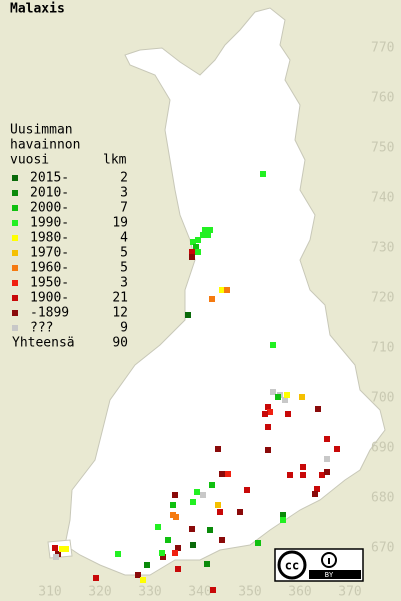 This screenshot has width=401, height=601. What do you see at coordinates (49, 592) in the screenshot?
I see `x-tick-label: 310` at bounding box center [49, 592].